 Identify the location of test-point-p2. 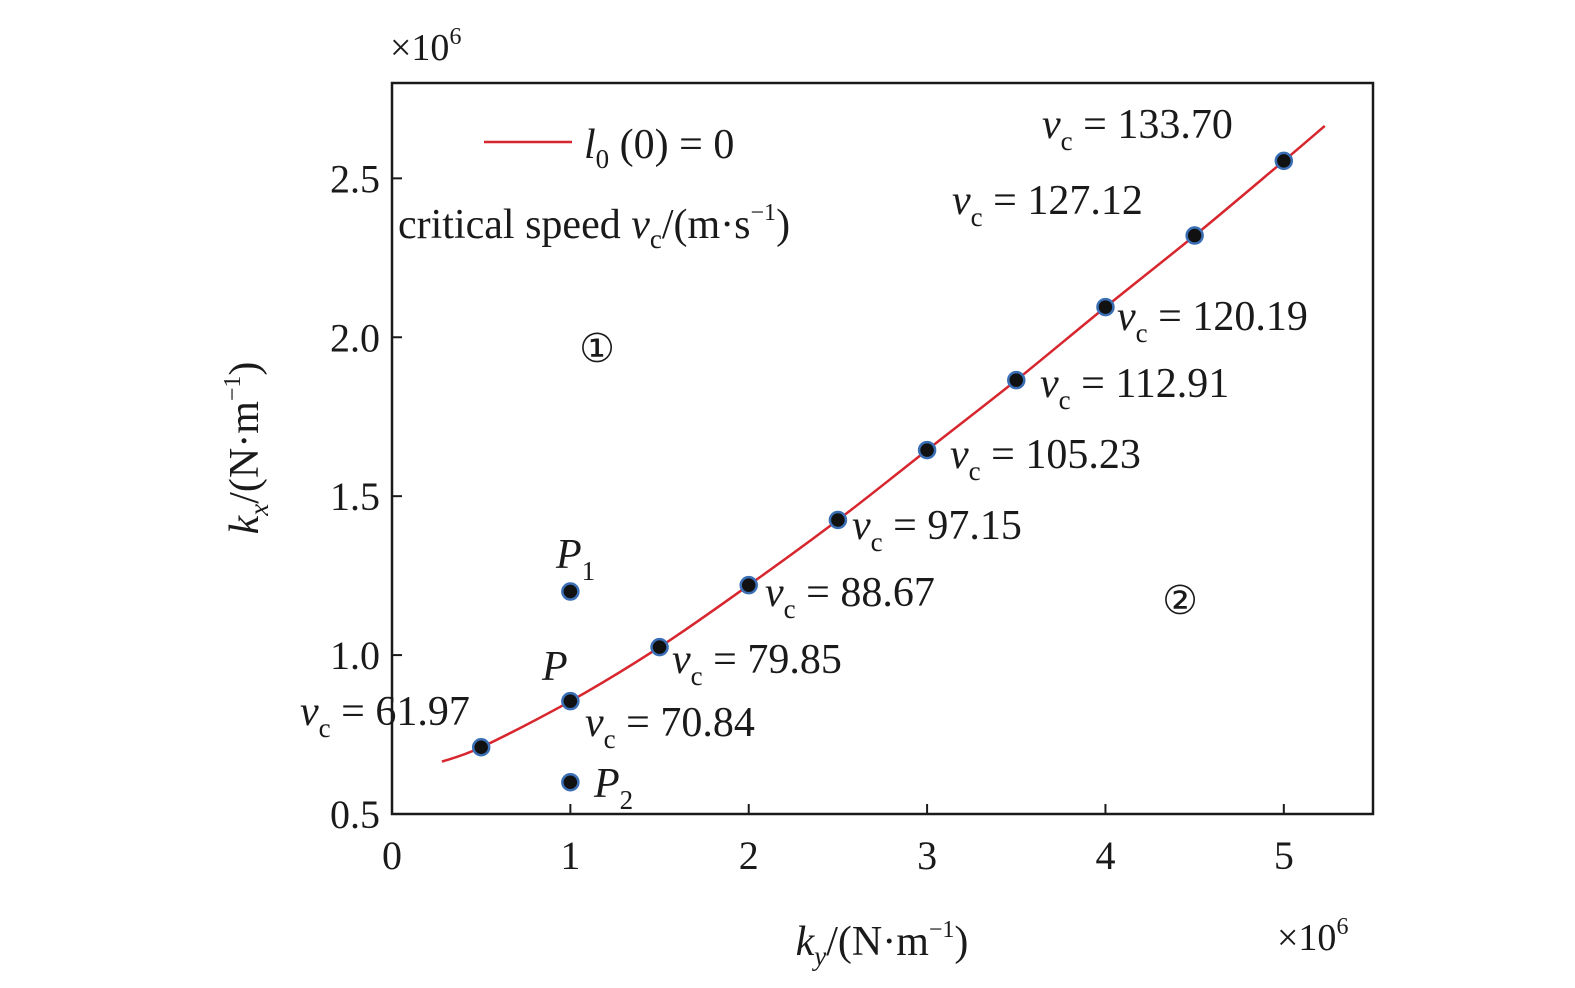
(570, 782).